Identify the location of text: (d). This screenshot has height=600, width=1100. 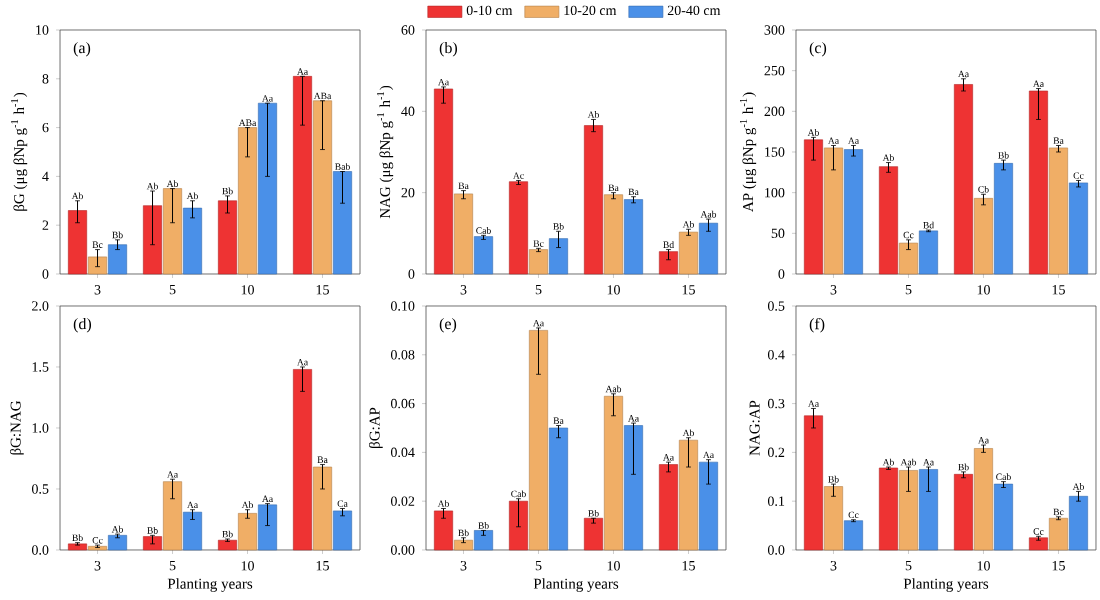
(82, 325).